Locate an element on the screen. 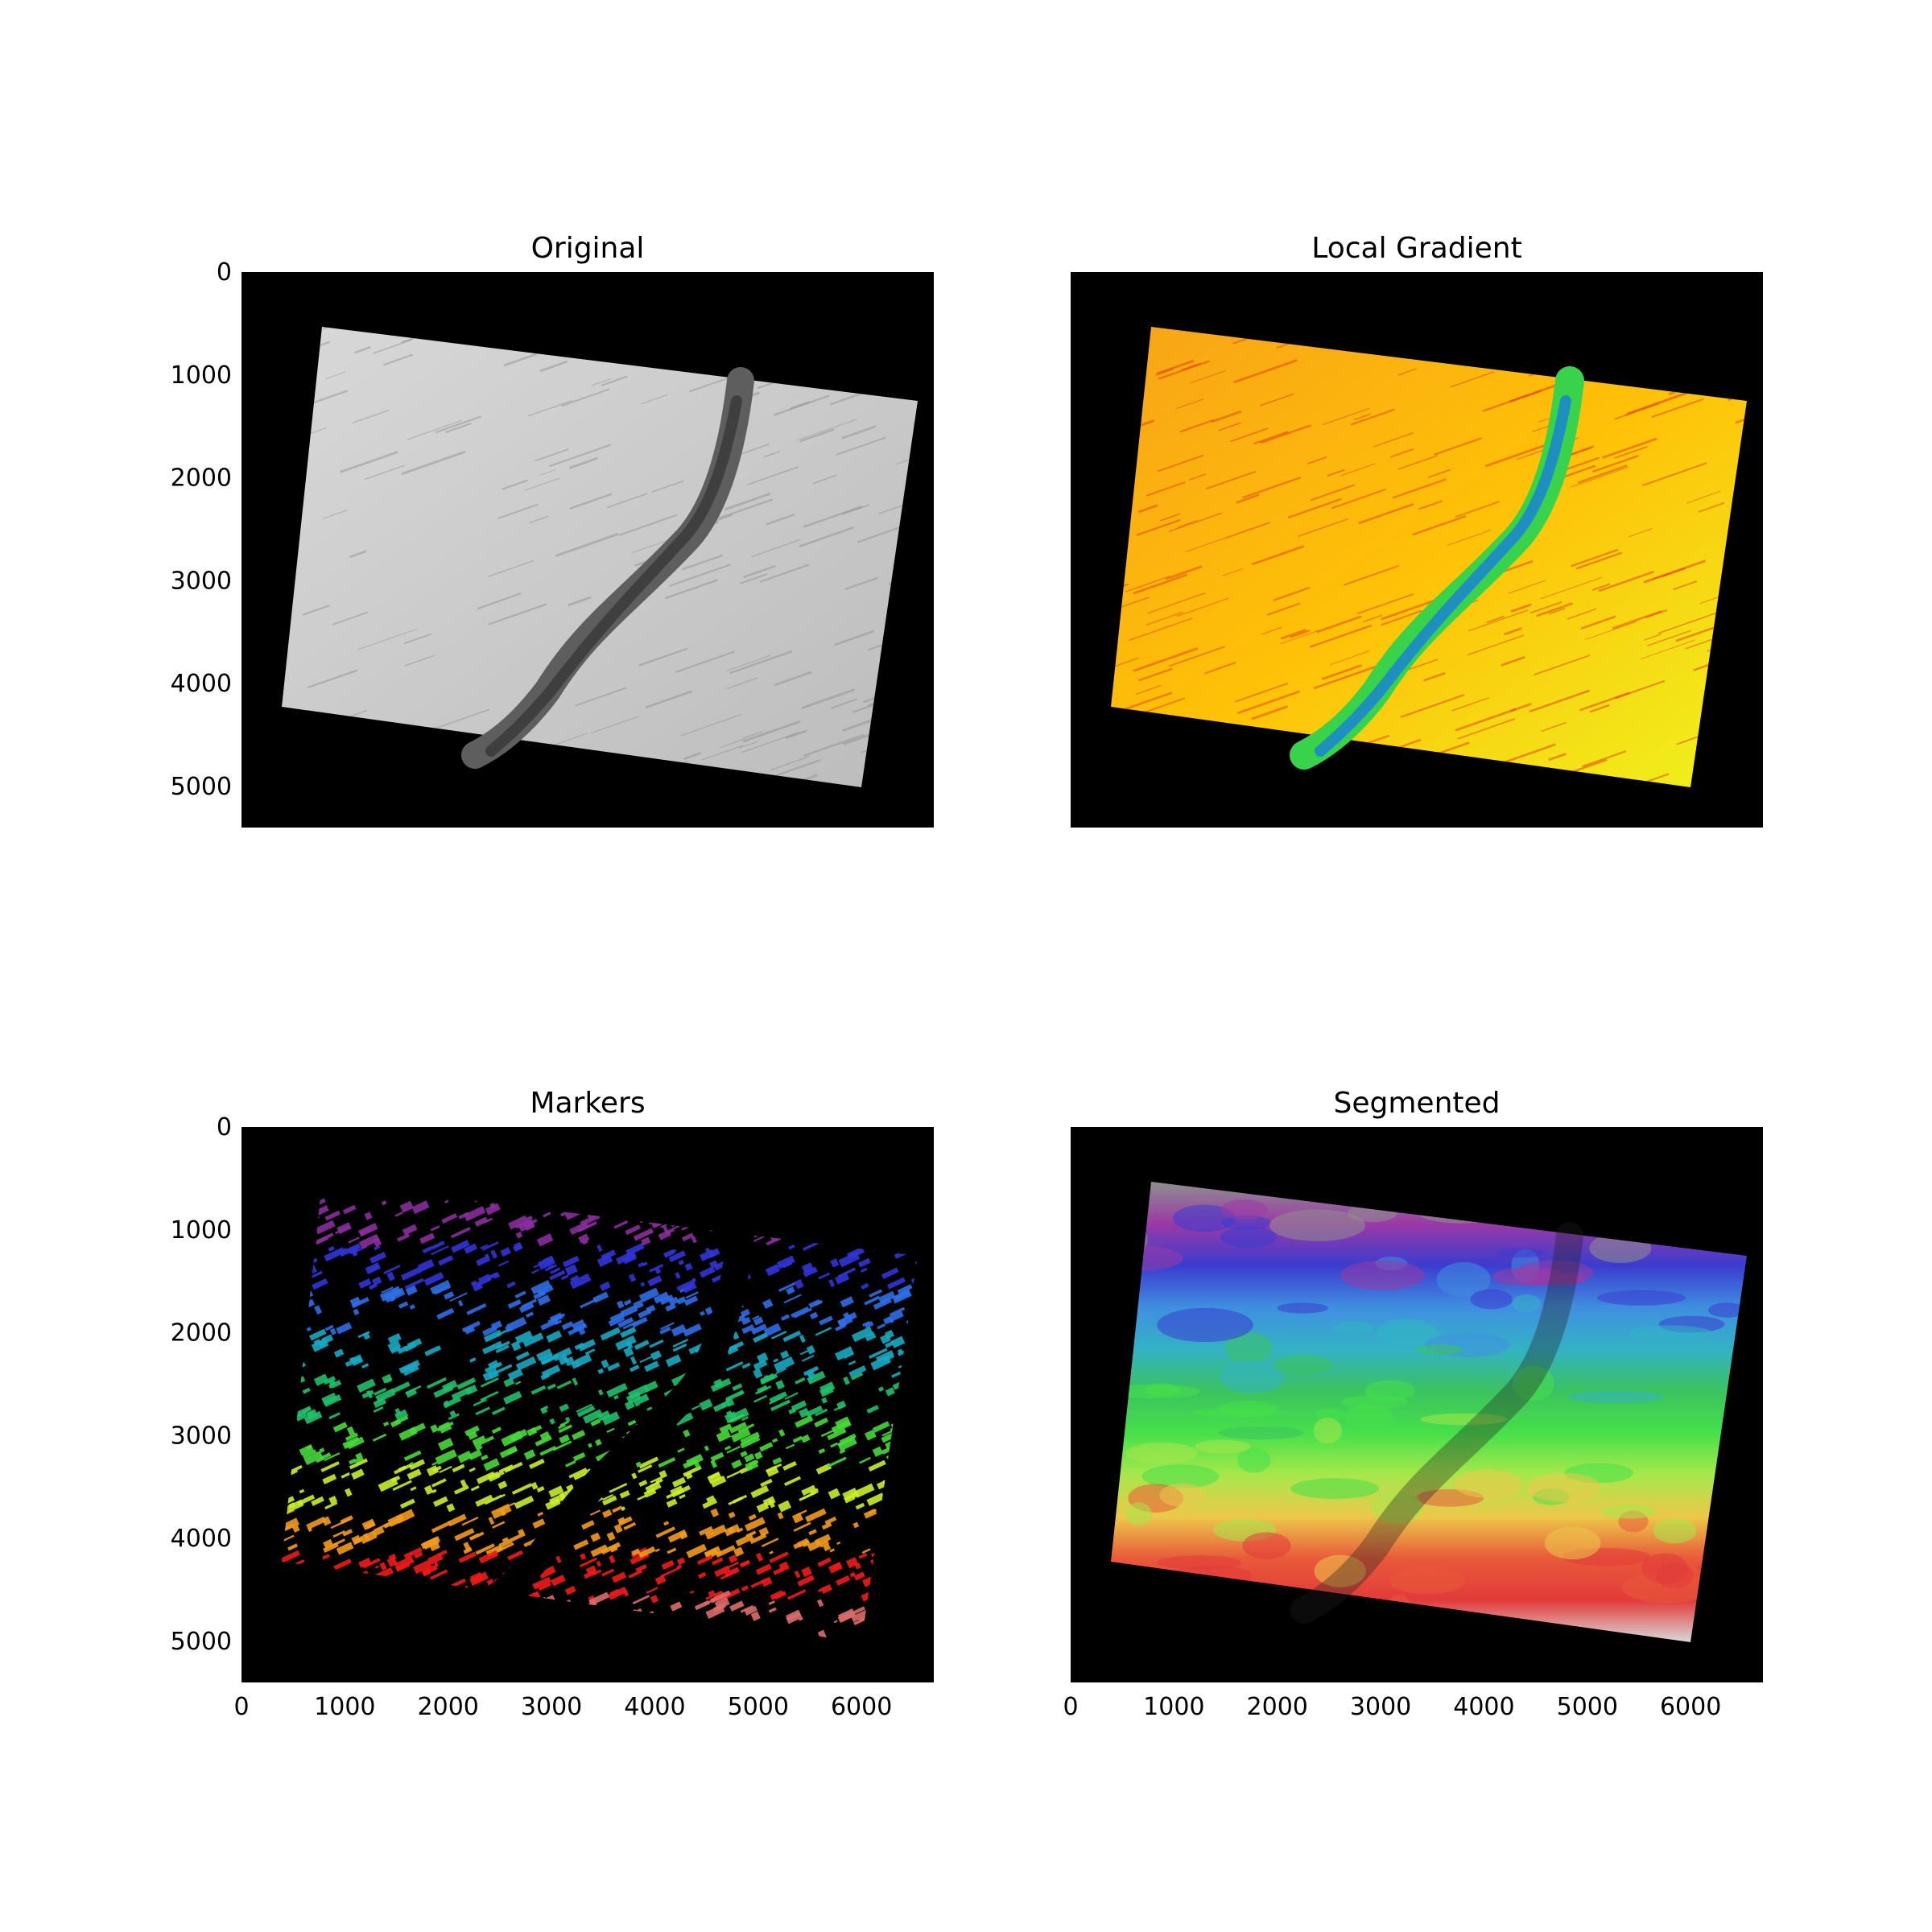 This screenshot has width=1932, height=1932. panel-local-gradient: Local Gradient is located at coordinates (1417, 530).